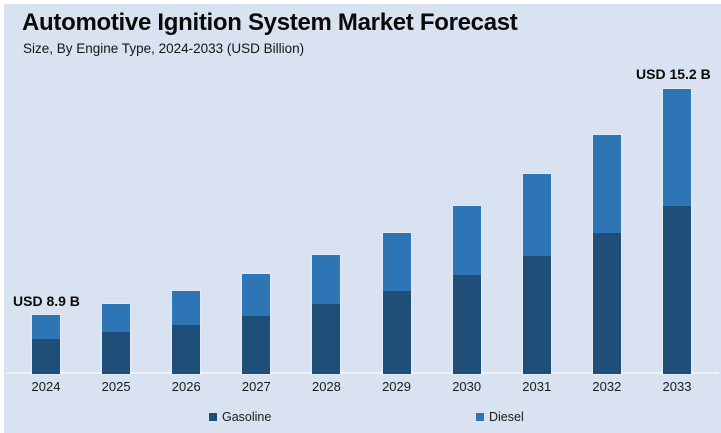 The width and height of the screenshot is (721, 433). I want to click on bar-2027, so click(256, 324).